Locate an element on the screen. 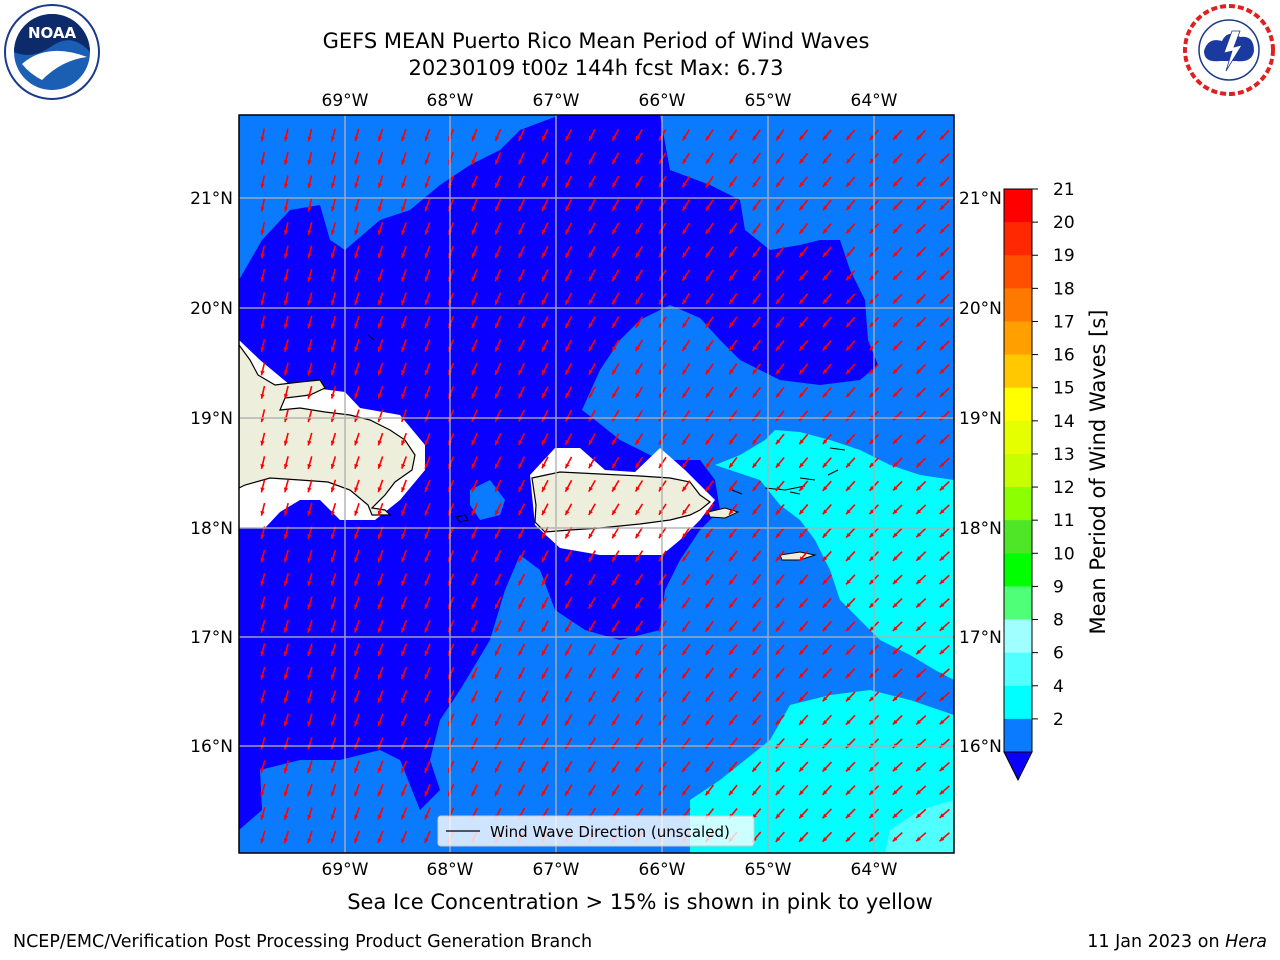 The width and height of the screenshot is (1280, 960). lat-label-right: 18°N is located at coordinates (980, 529).